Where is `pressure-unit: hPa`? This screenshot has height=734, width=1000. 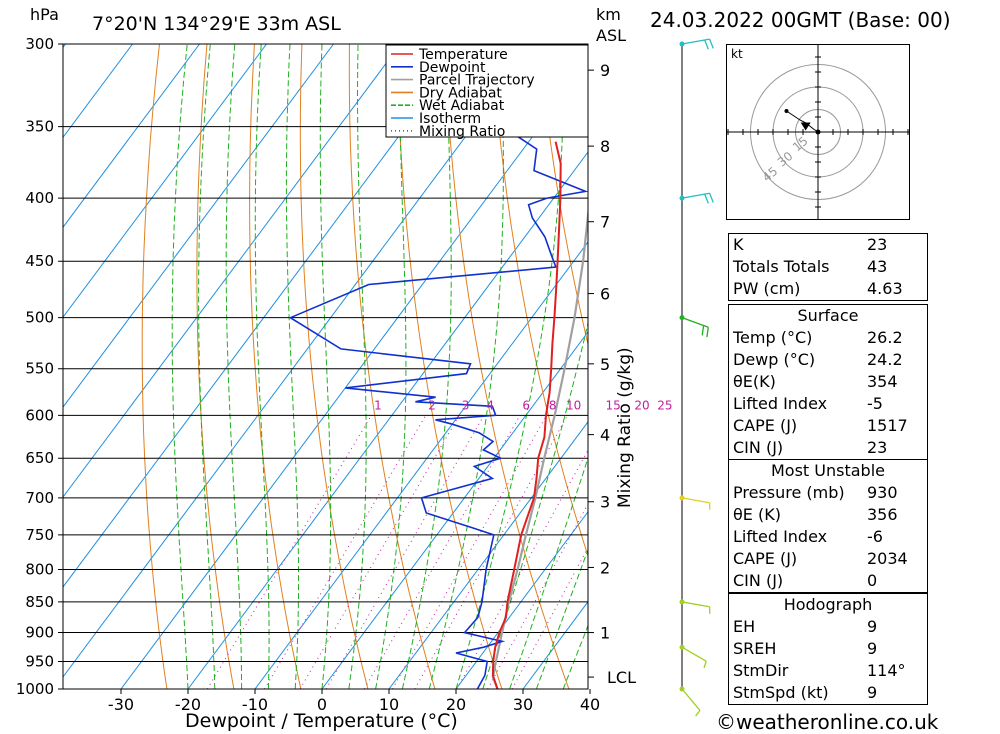
pressure-unit: hPa is located at coordinates (44, 14).